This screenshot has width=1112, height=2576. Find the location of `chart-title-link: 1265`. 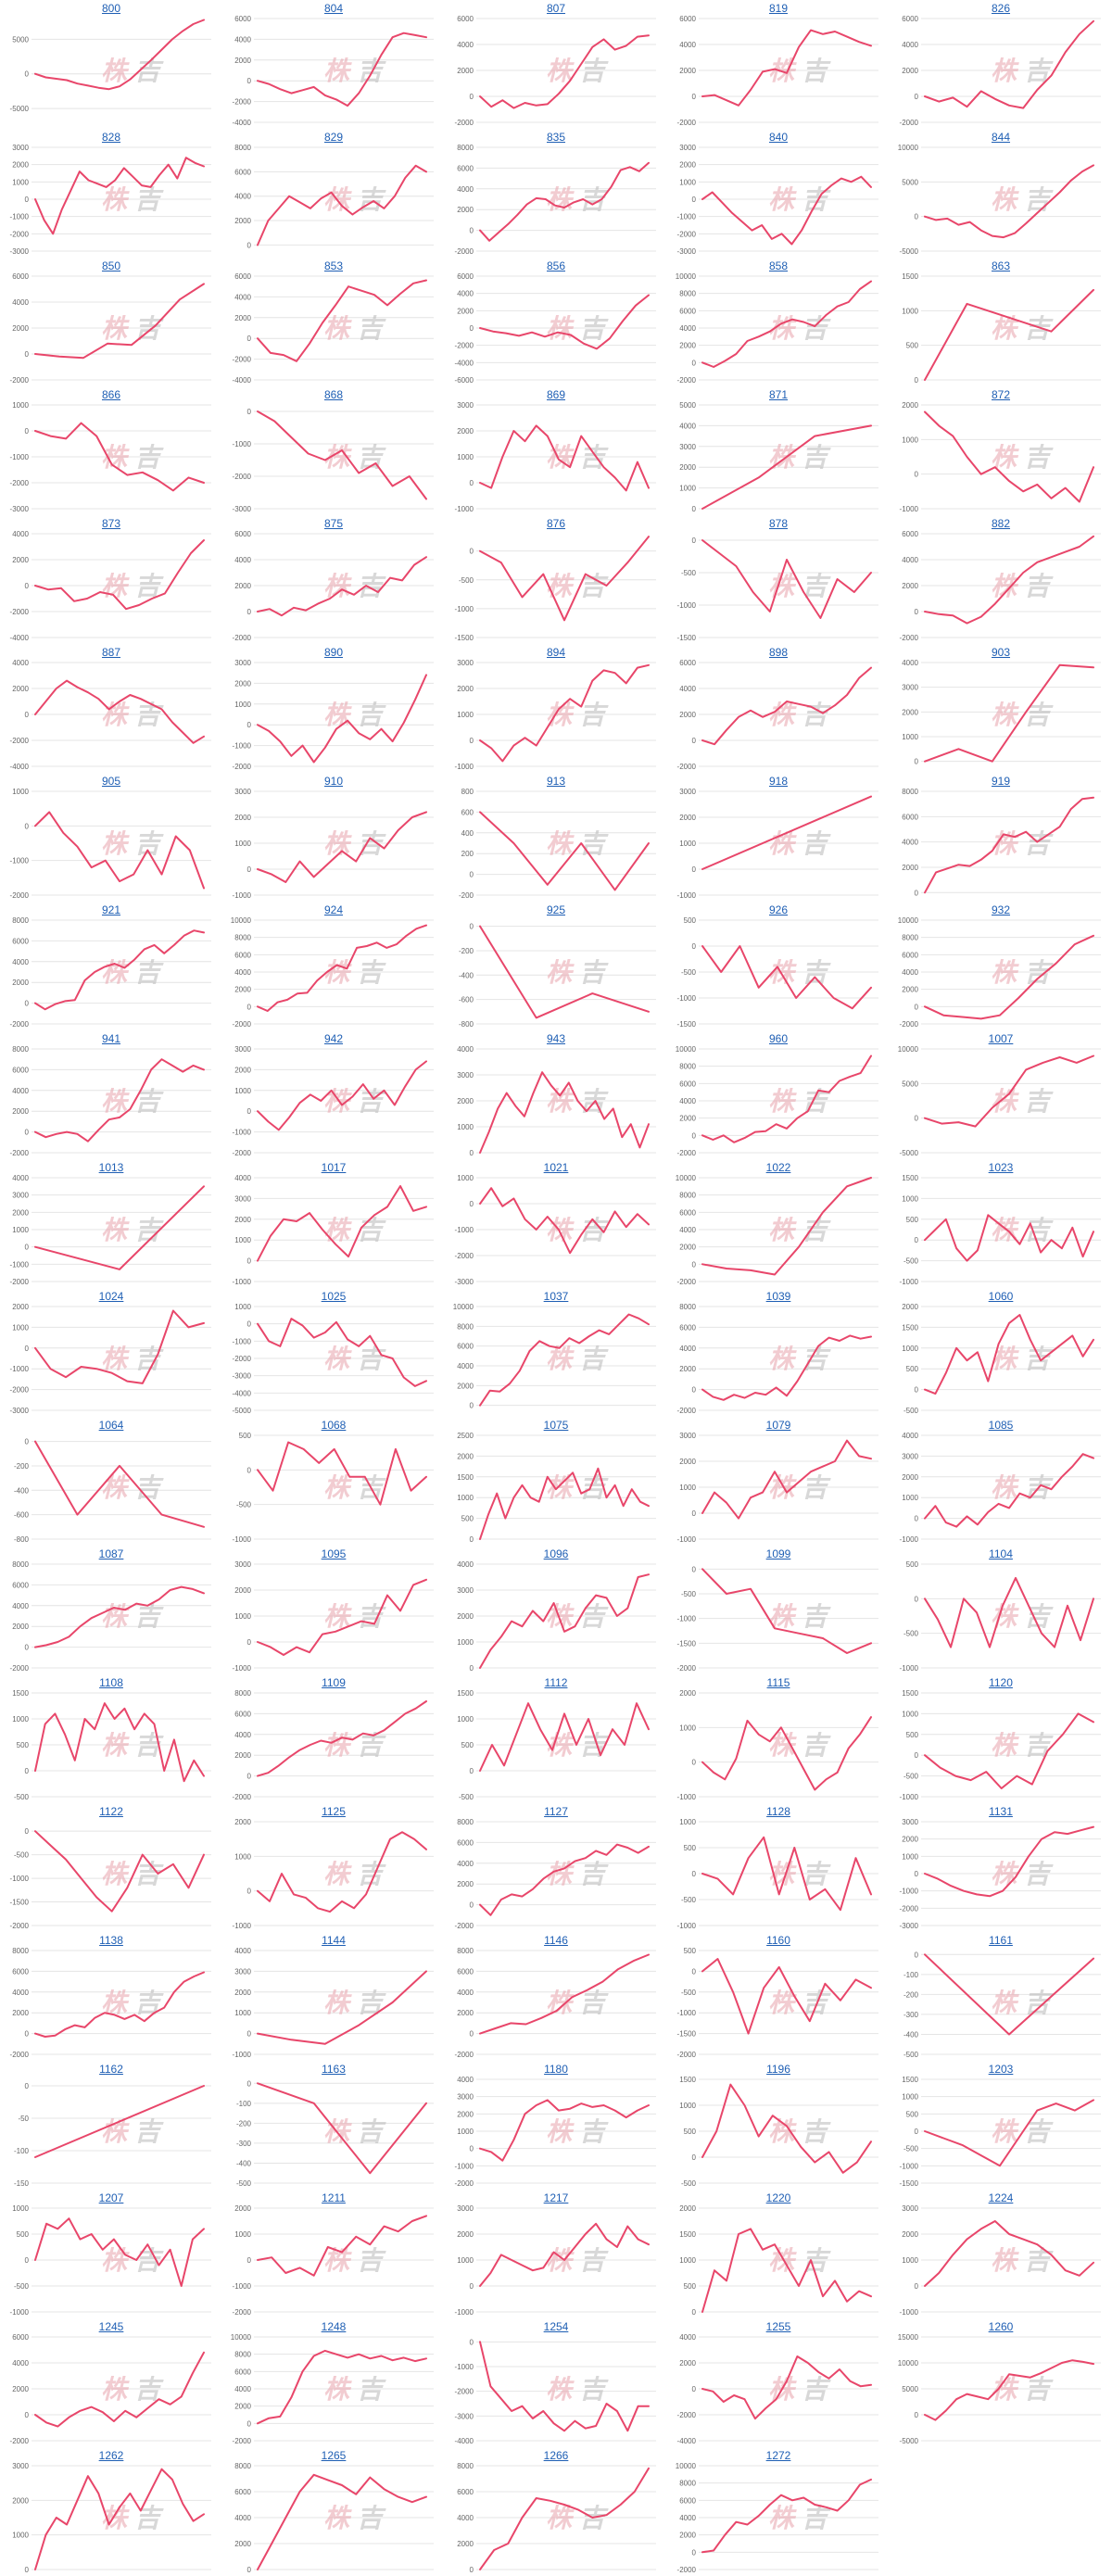

chart-title-link: 1265 is located at coordinates (334, 2455).